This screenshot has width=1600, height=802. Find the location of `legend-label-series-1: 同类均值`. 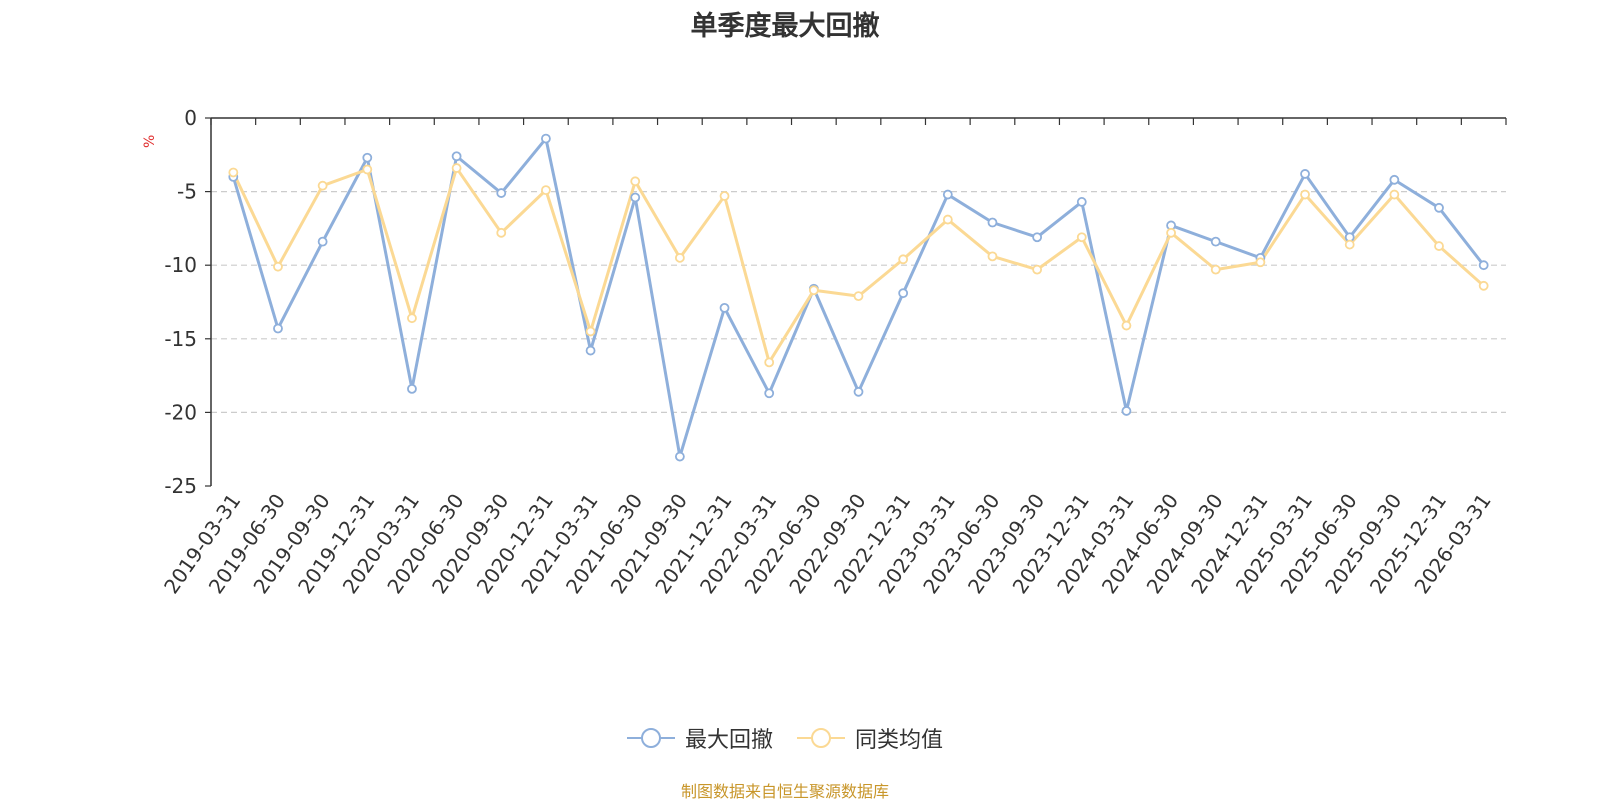

legend-label-series-1: 同类均值 is located at coordinates (899, 740).